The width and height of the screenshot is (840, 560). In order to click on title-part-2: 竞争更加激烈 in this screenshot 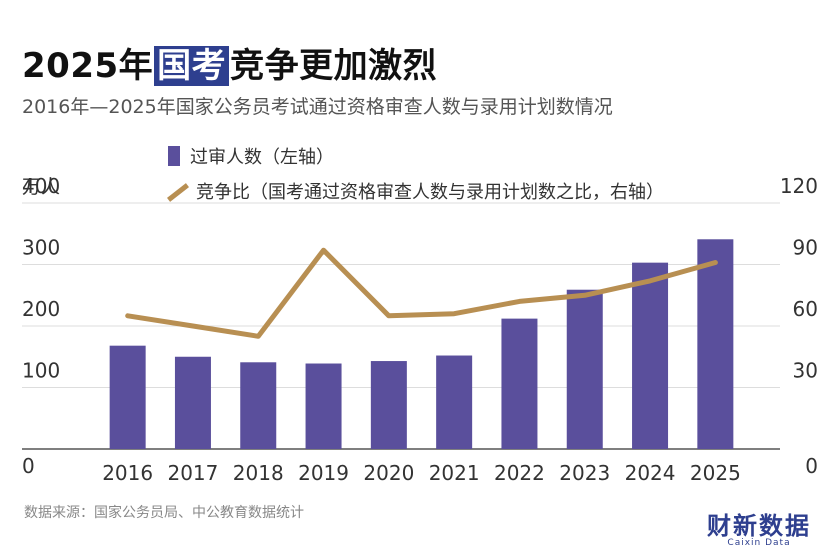, I will do `click(334, 66)`.